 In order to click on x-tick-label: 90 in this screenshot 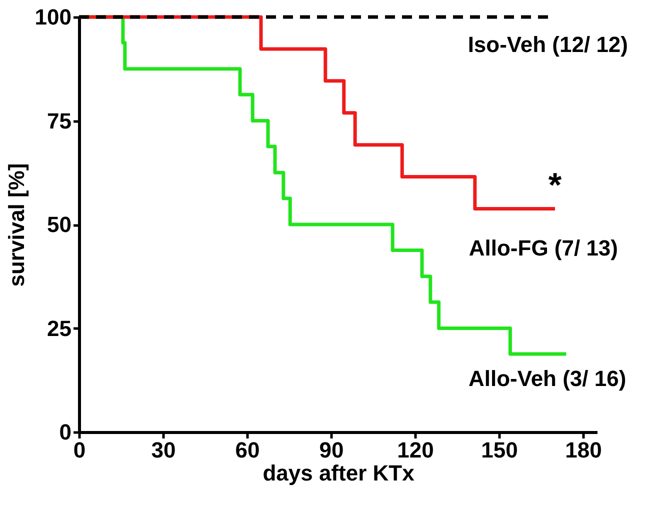, I will do `click(331, 450)`.